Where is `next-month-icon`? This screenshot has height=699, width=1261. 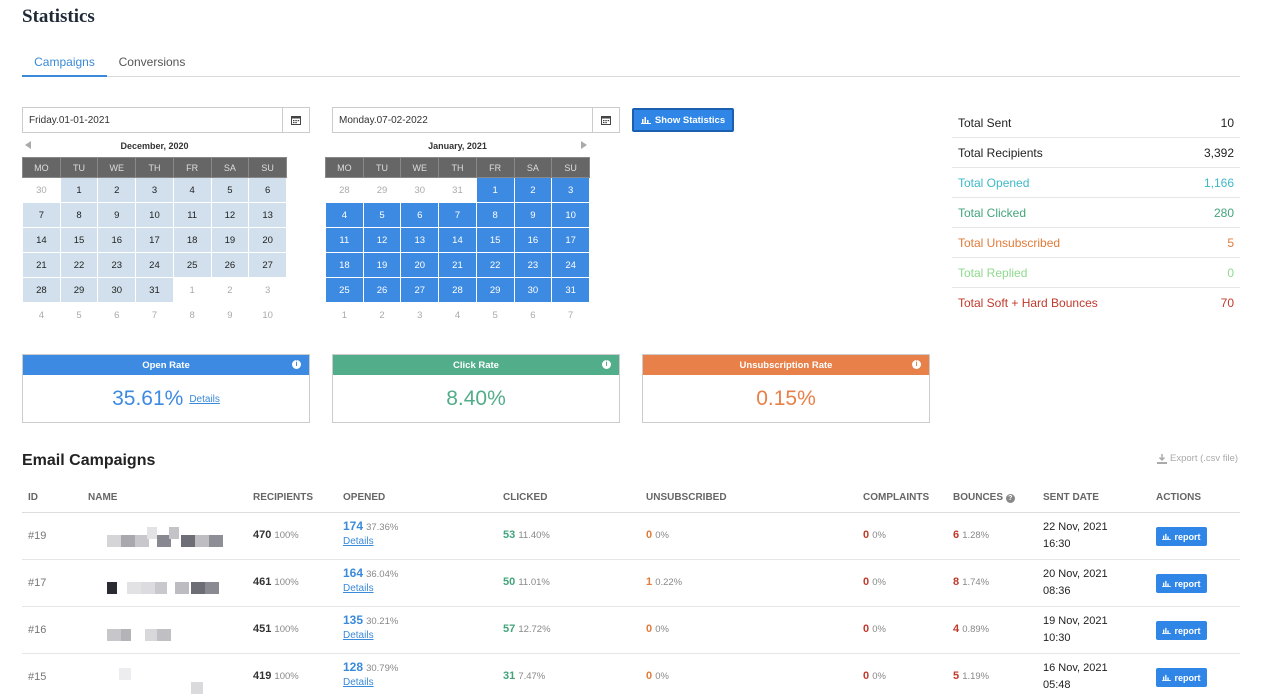 next-month-icon is located at coordinates (584, 145).